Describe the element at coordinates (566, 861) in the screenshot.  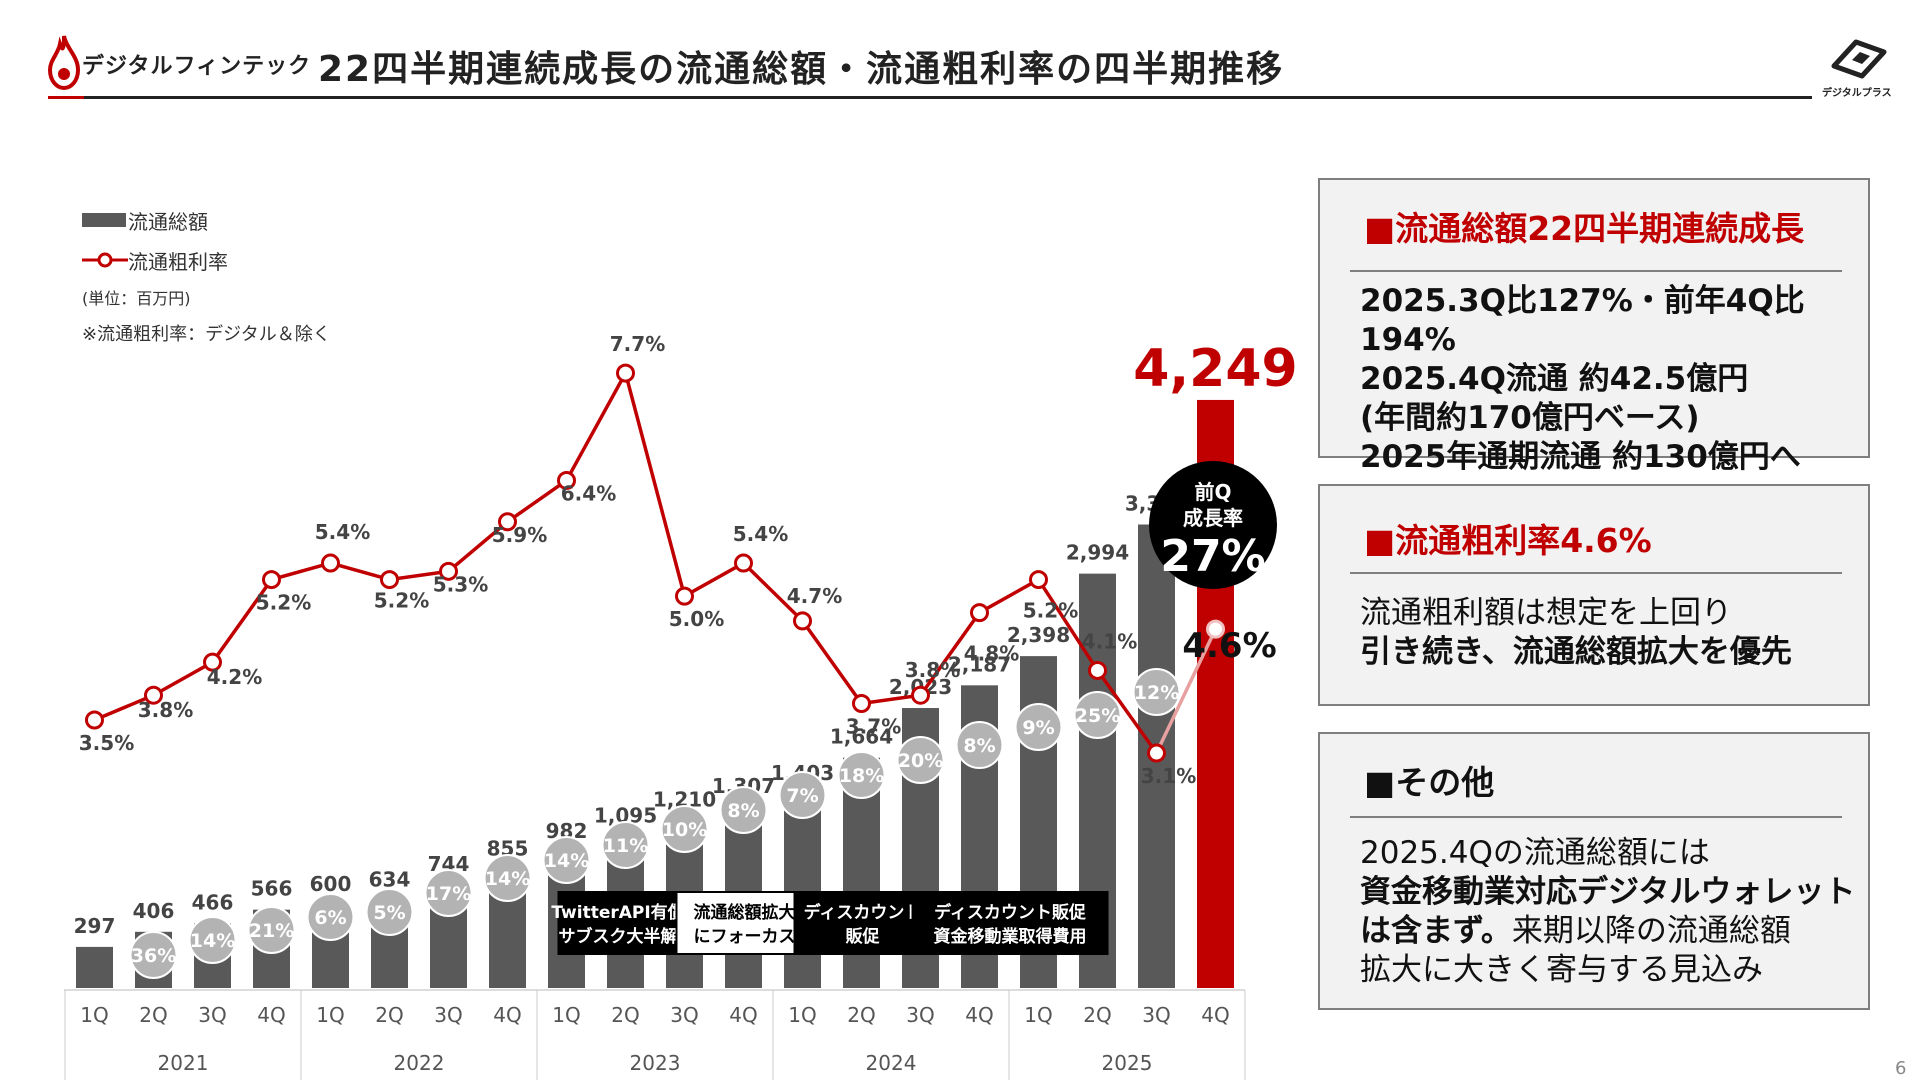
I see `growth-label: 14%` at that location.